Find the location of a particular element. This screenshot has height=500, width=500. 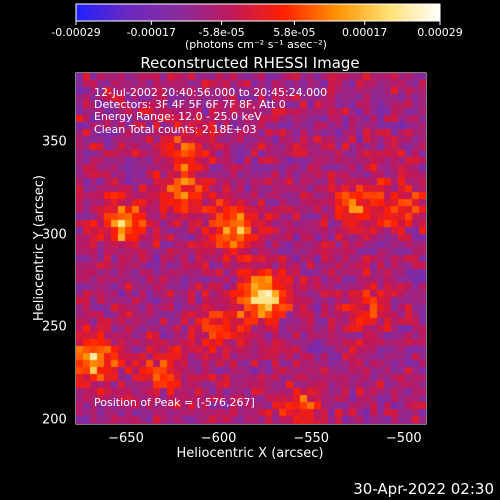

y-tick-label: 200 is located at coordinates (54, 420).